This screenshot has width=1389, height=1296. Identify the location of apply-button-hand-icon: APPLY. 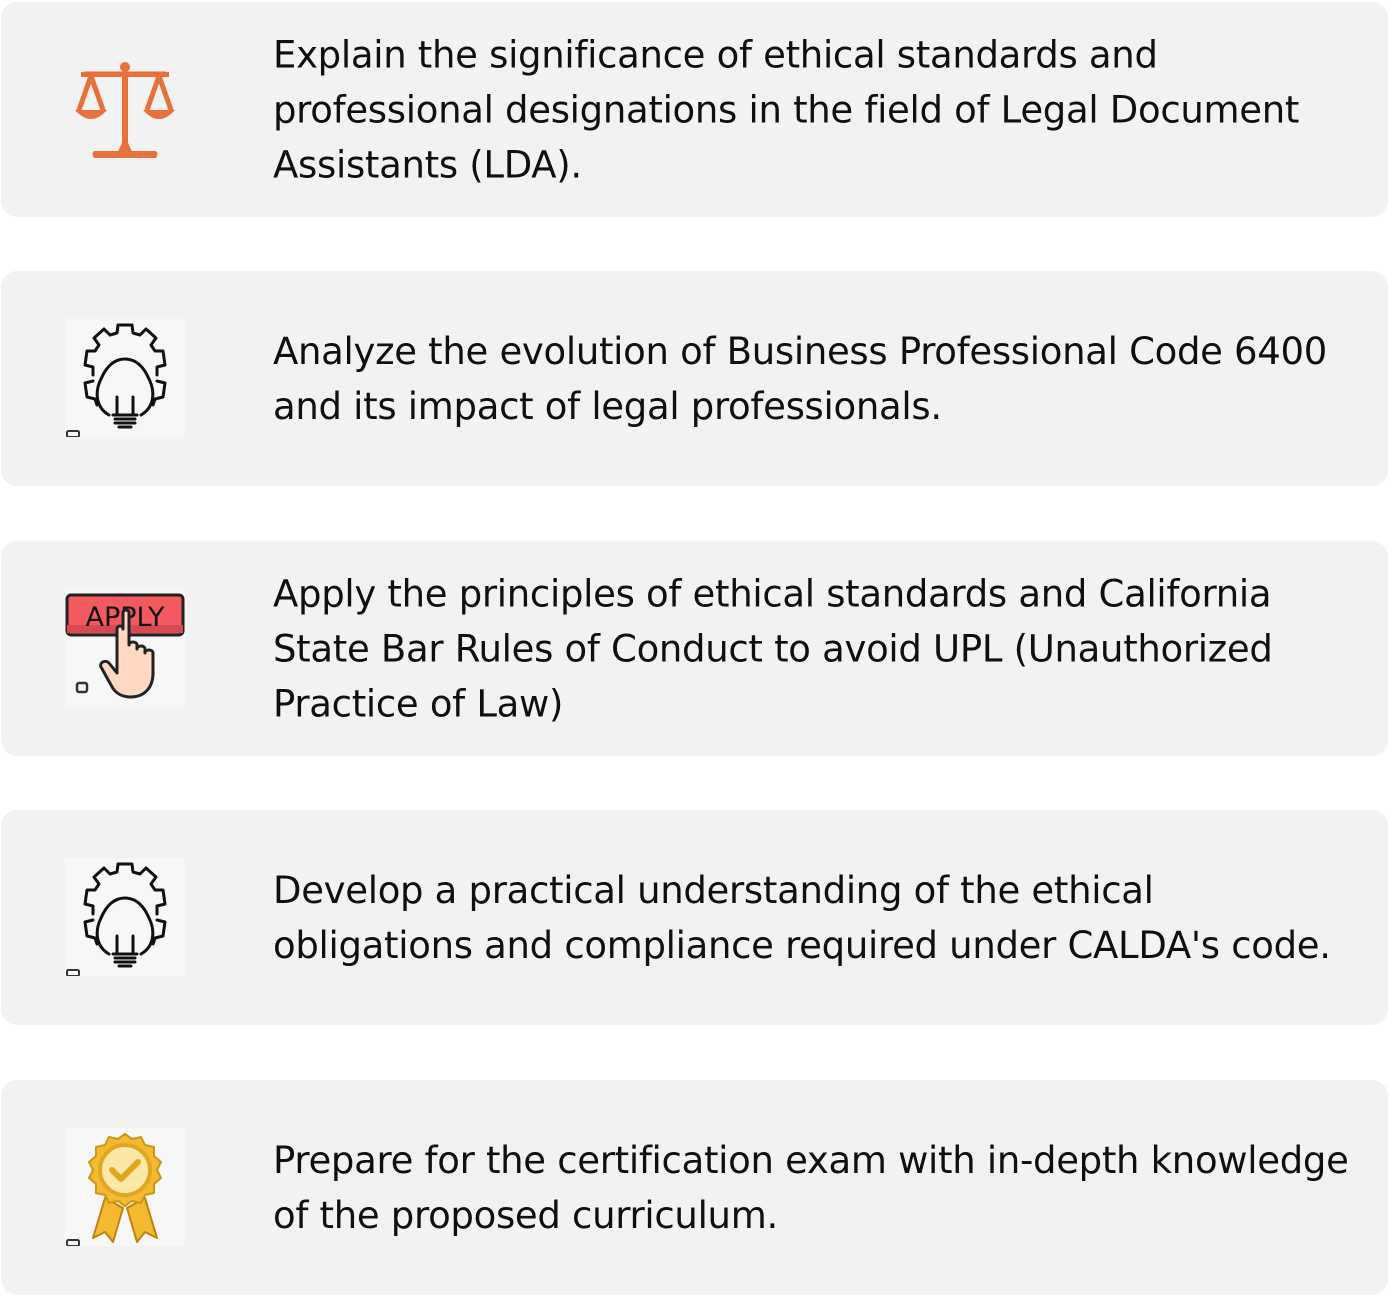
(125, 648).